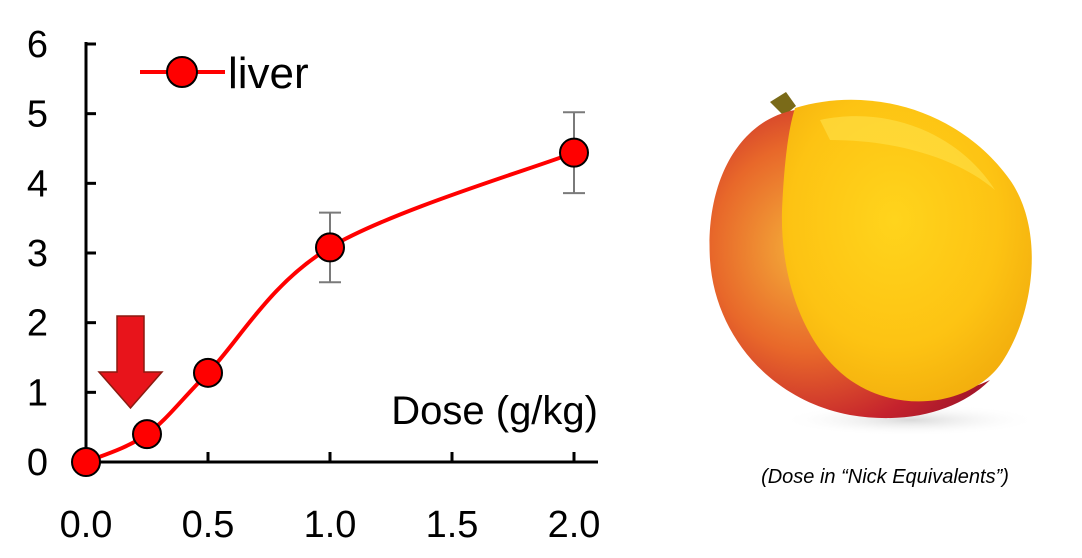 This screenshot has width=1082, height=558. I want to click on x-tick-label: 1.5, so click(452, 525).